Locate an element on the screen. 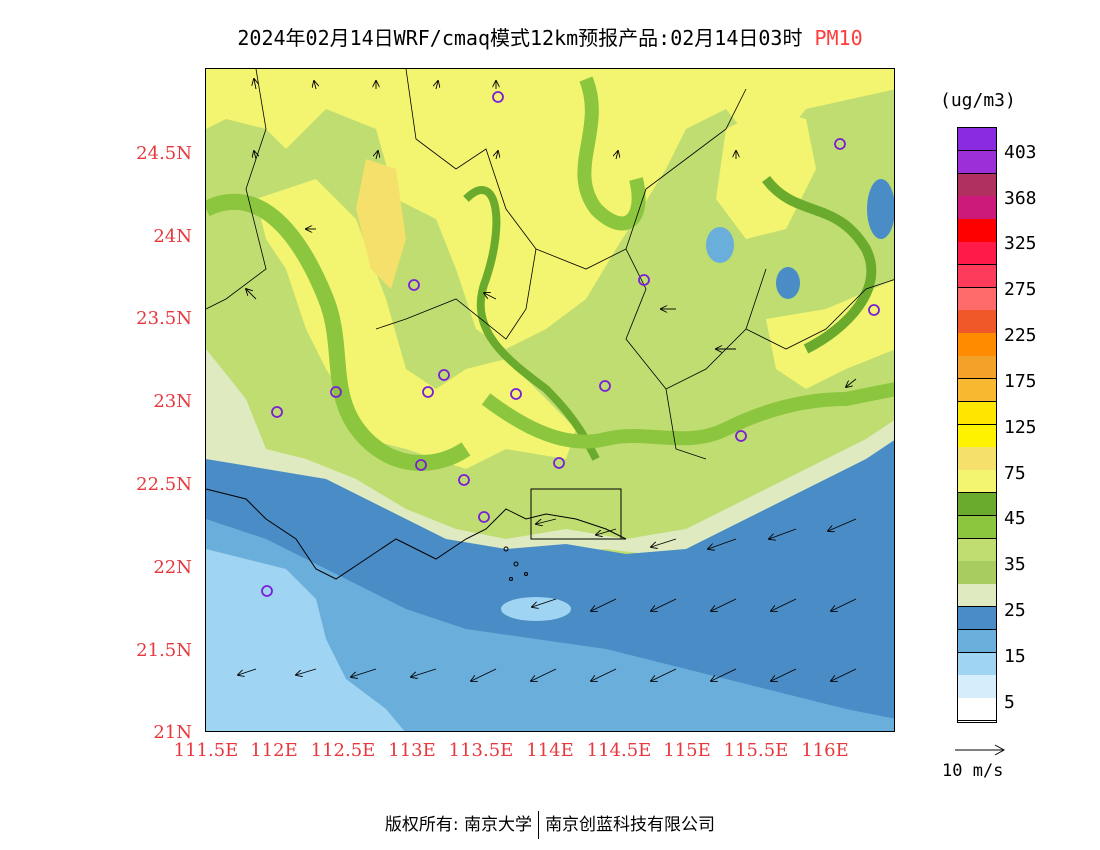 The height and width of the screenshot is (850, 1100). hk-box is located at coordinates (576, 514).